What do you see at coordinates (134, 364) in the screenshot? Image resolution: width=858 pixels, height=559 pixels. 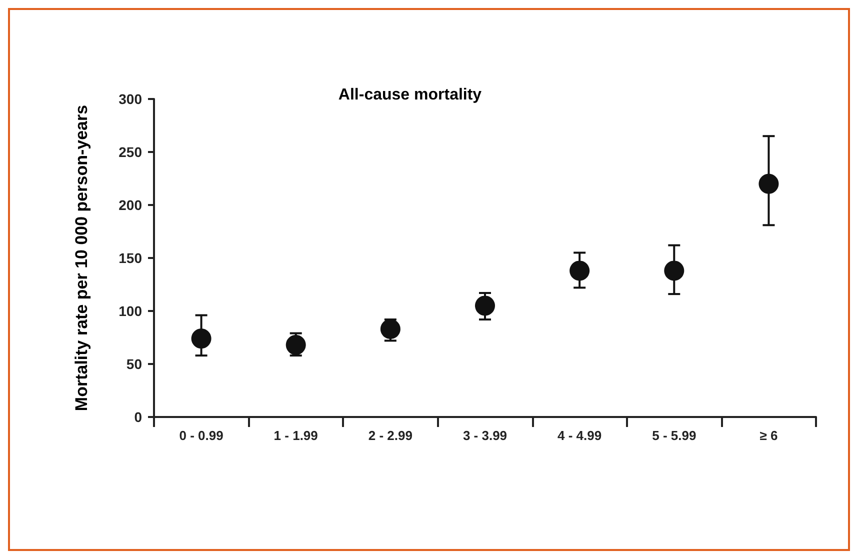 I see `y-tick-label: 50` at bounding box center [134, 364].